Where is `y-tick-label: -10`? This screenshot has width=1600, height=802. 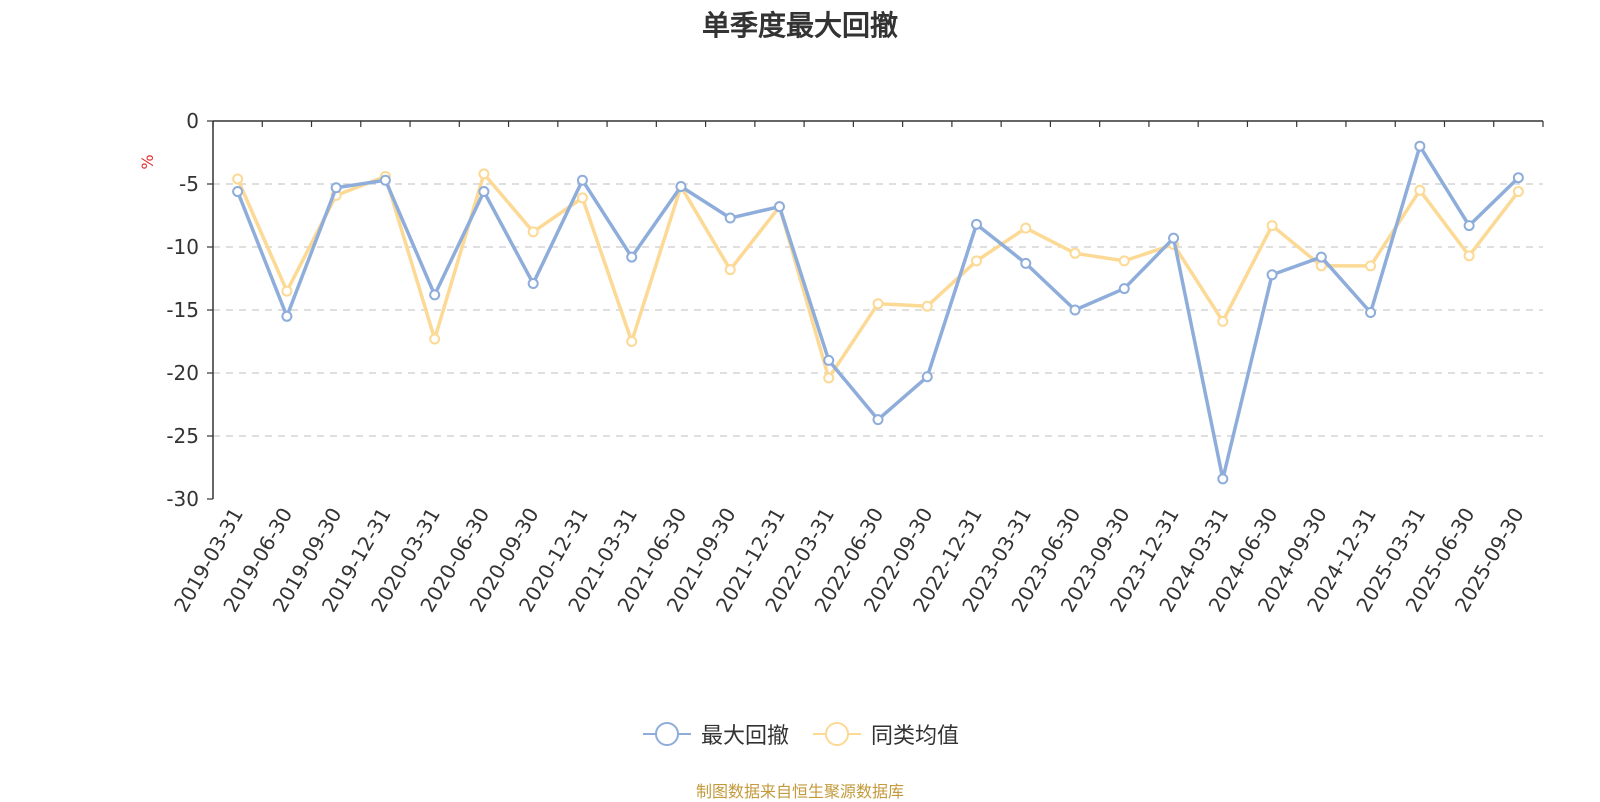 y-tick-label: -10 is located at coordinates (182, 247).